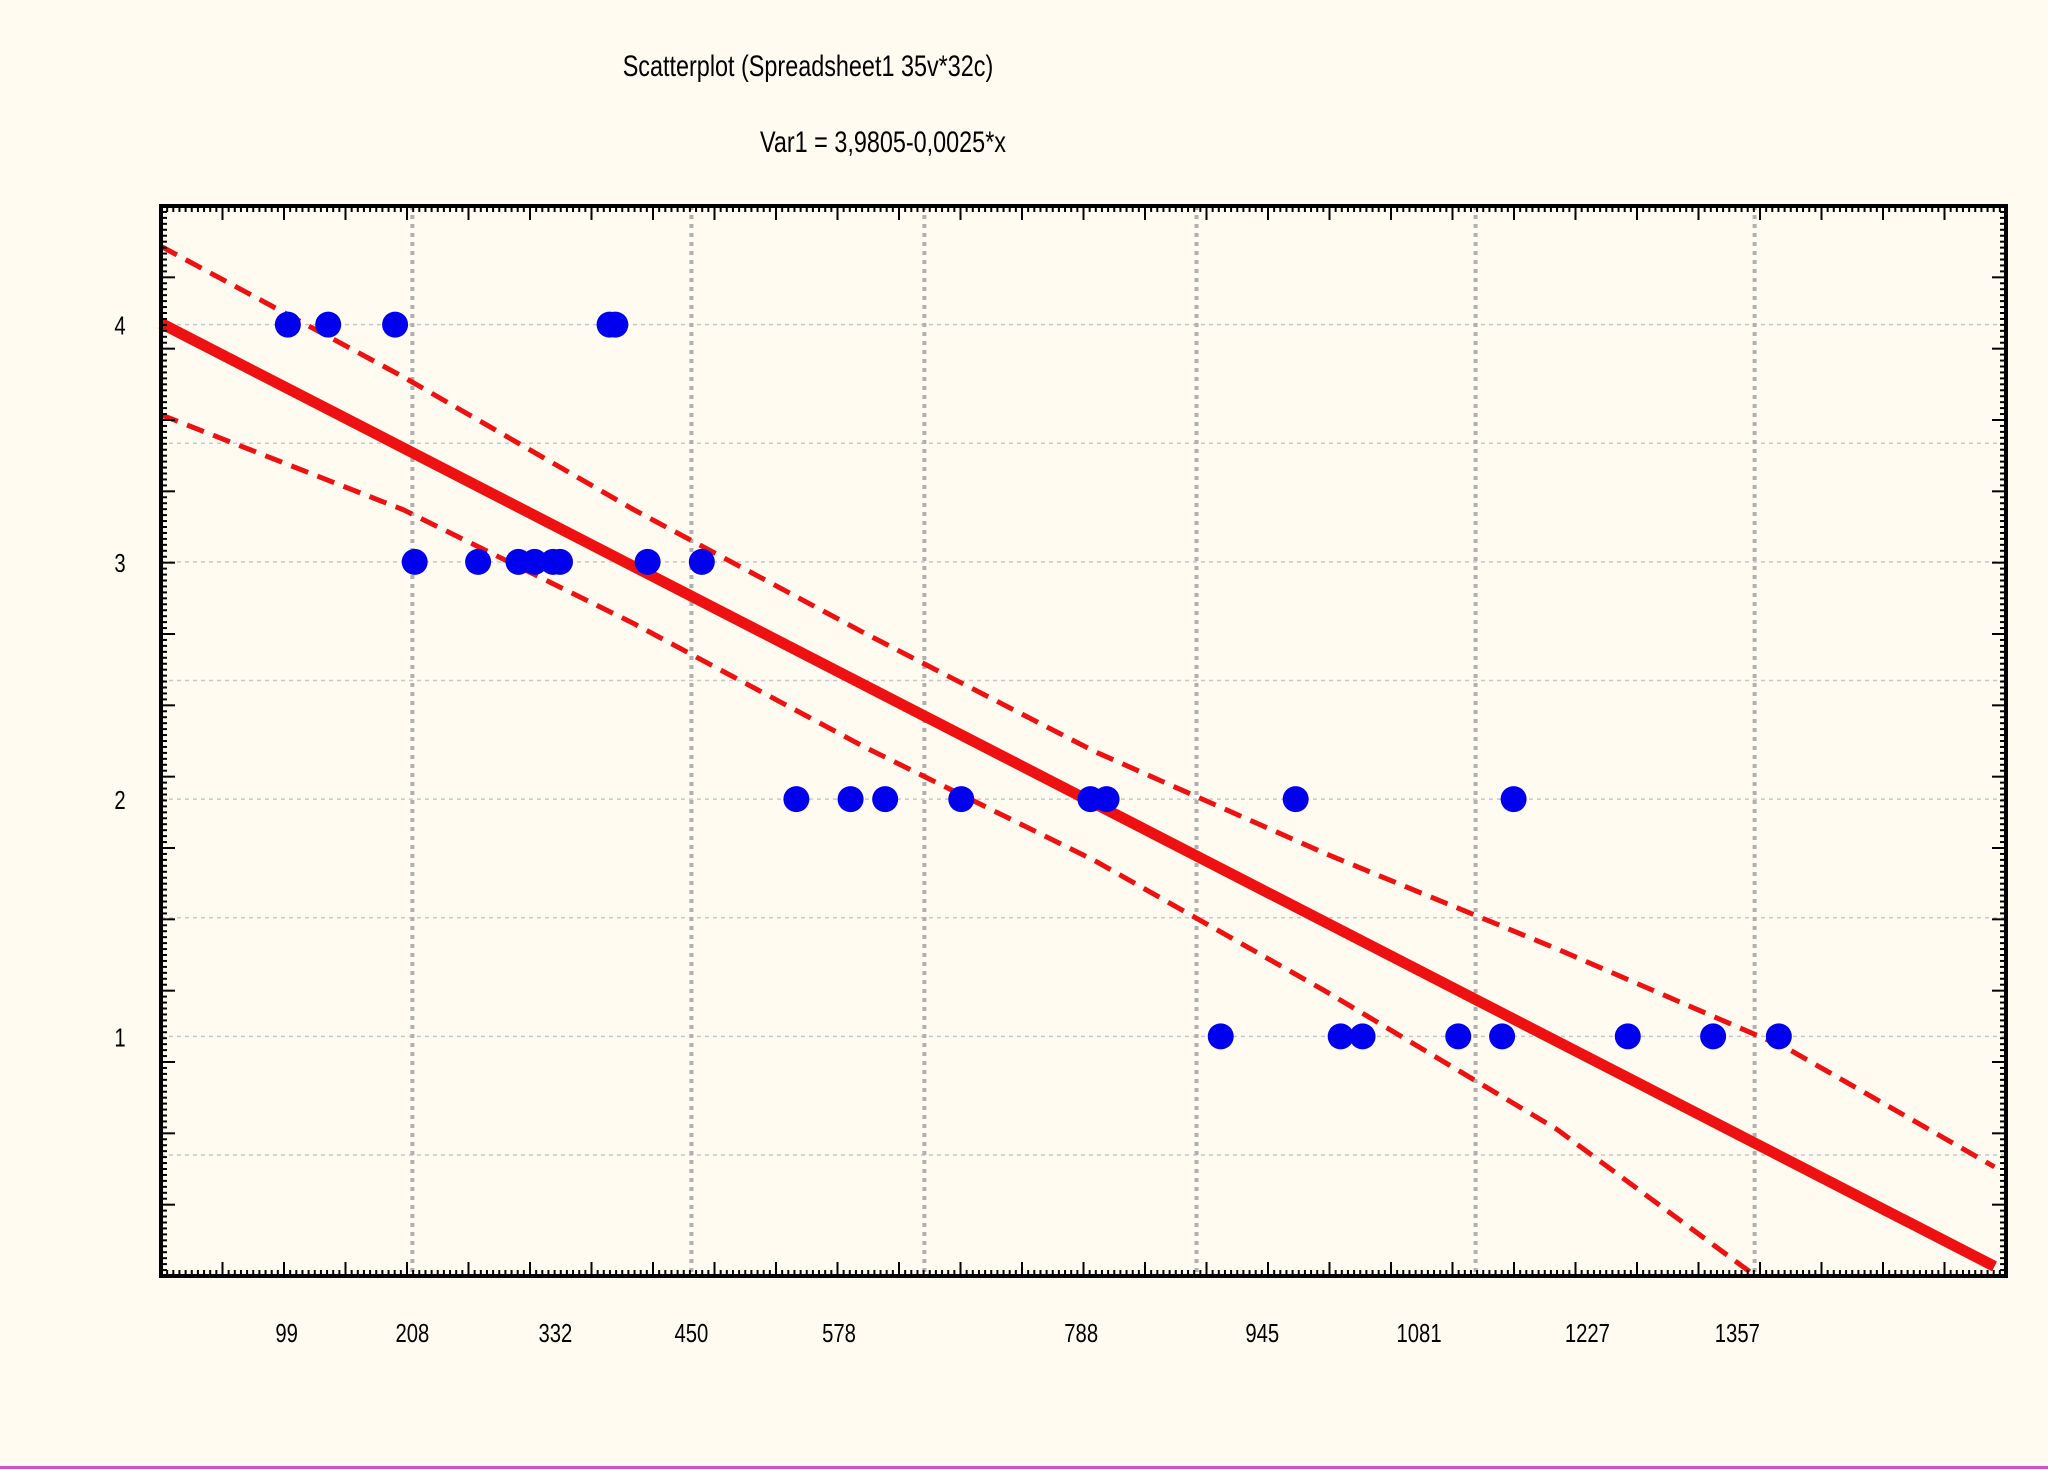 The width and height of the screenshot is (2048, 1470). What do you see at coordinates (119, 325) in the screenshot?
I see `y-tick-label: 4` at bounding box center [119, 325].